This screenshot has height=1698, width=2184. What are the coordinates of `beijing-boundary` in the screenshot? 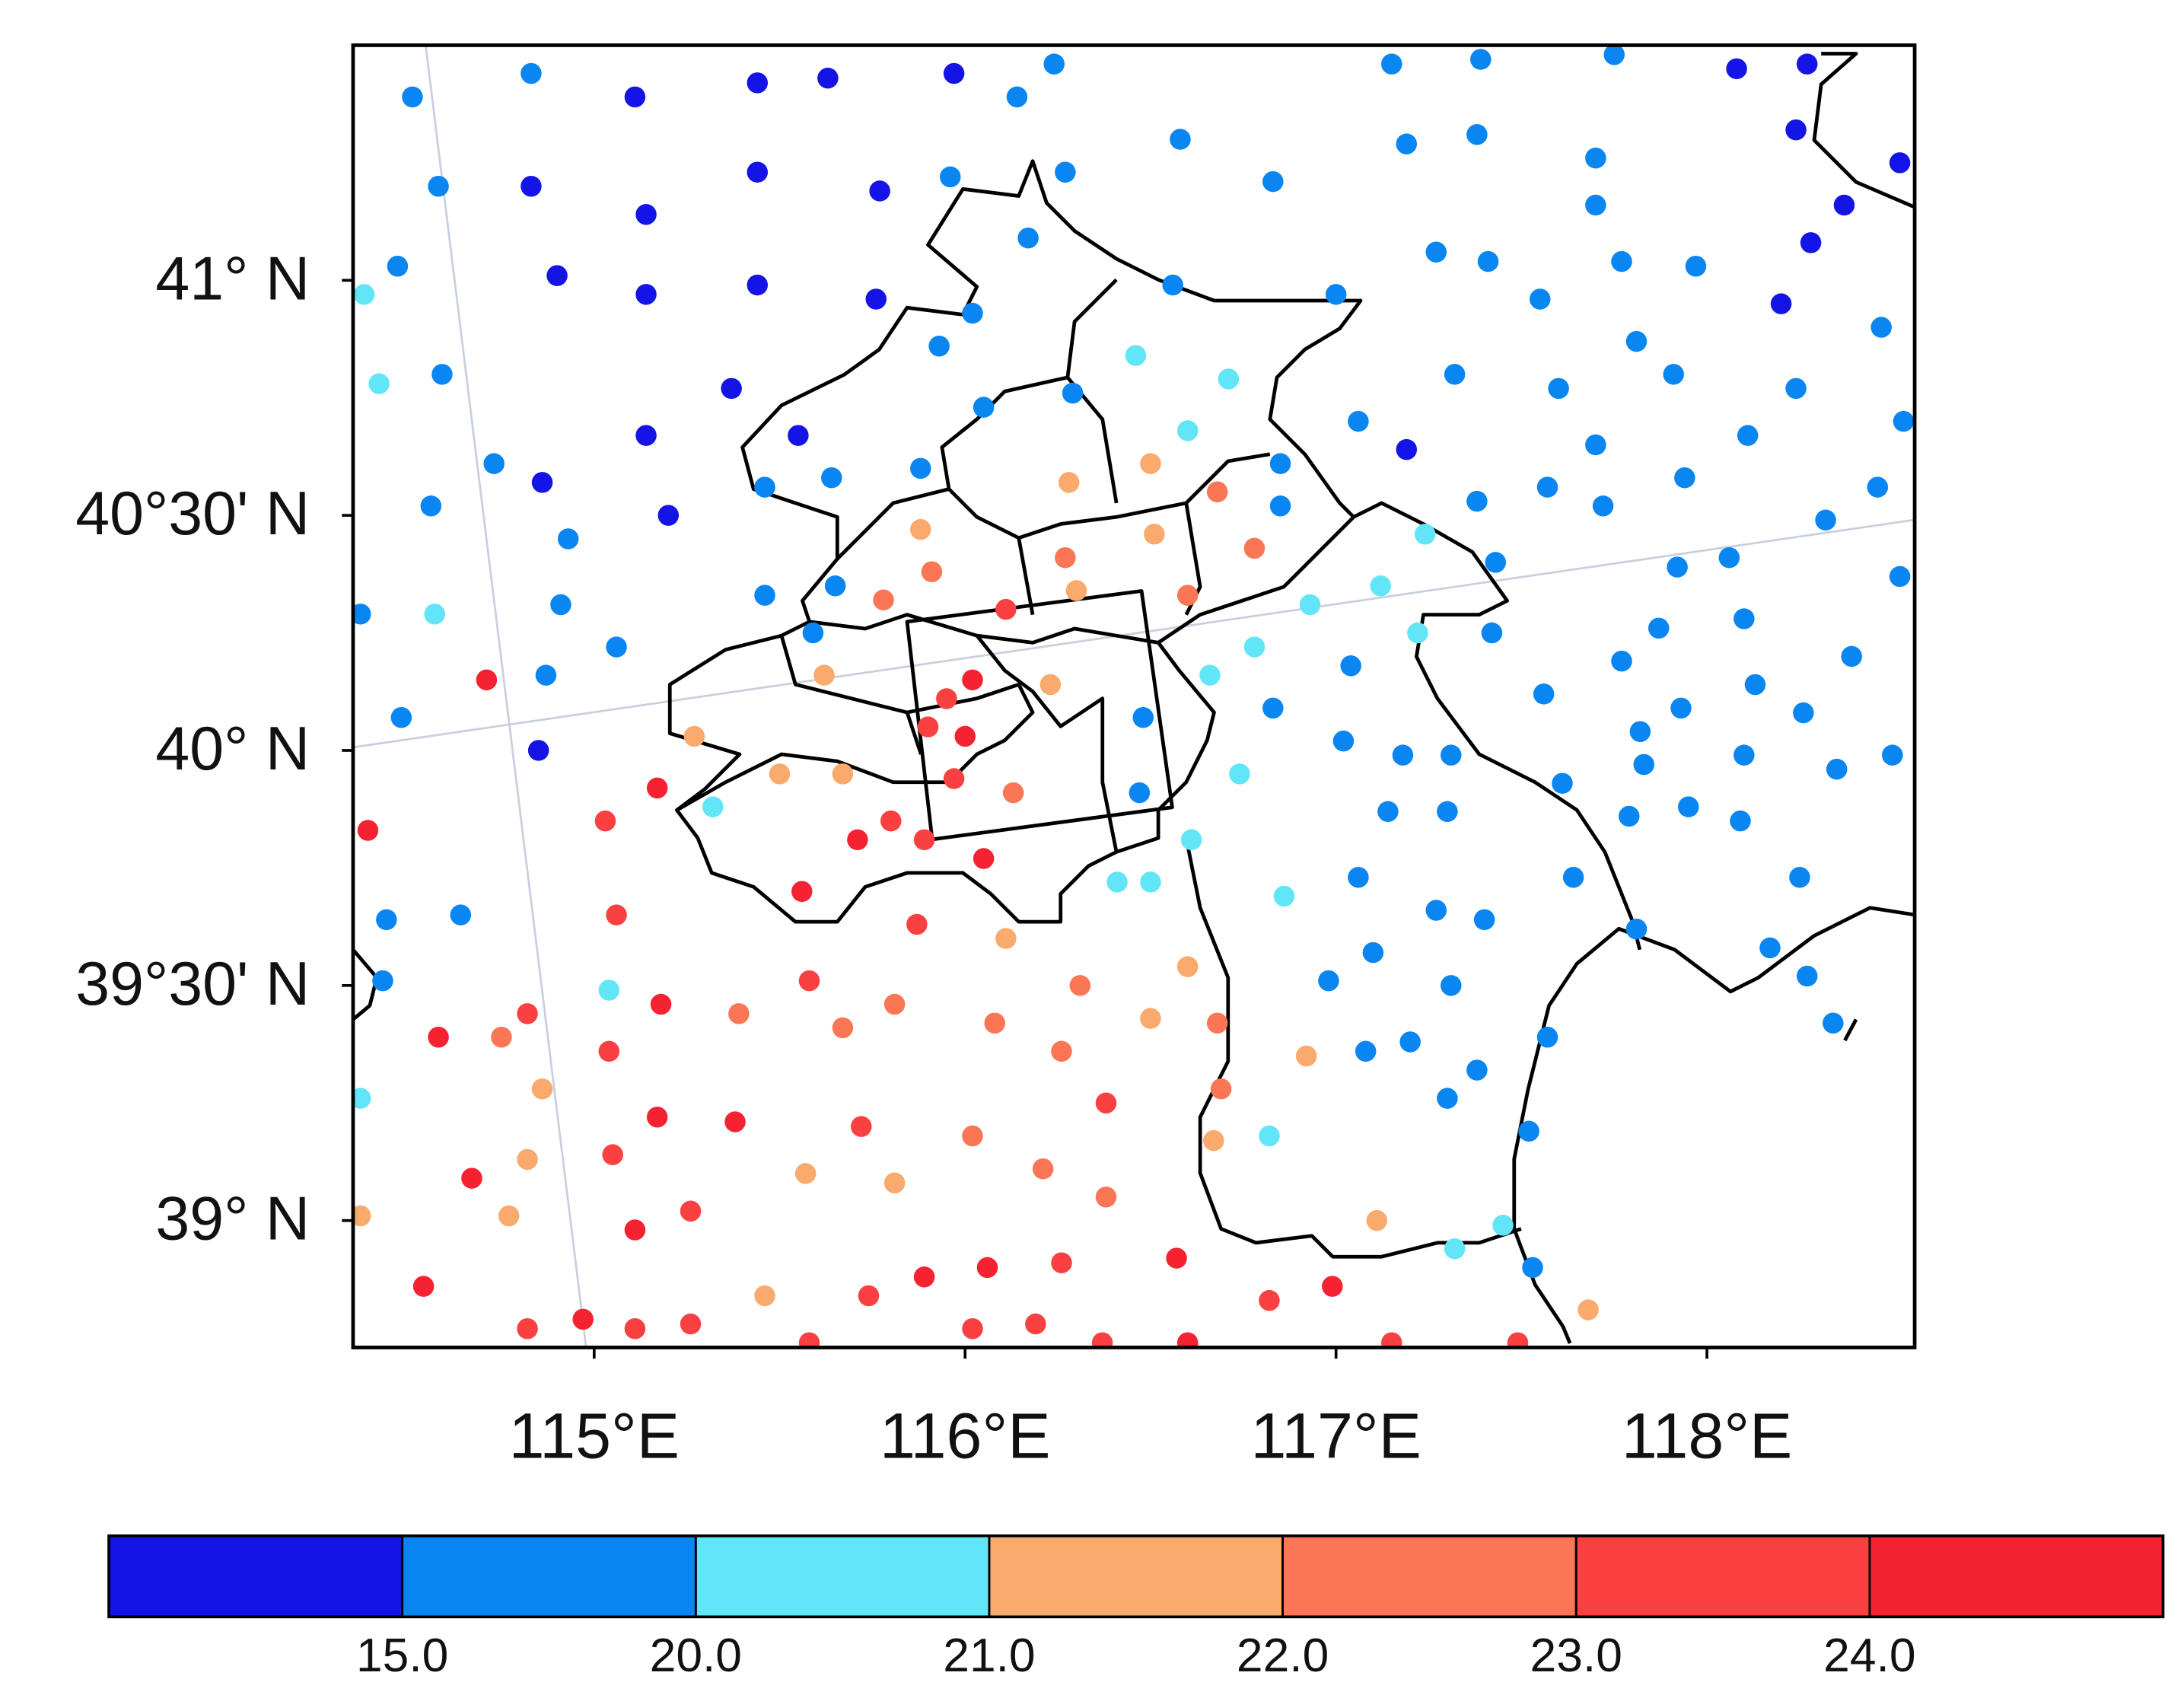 It's located at (1015, 541).